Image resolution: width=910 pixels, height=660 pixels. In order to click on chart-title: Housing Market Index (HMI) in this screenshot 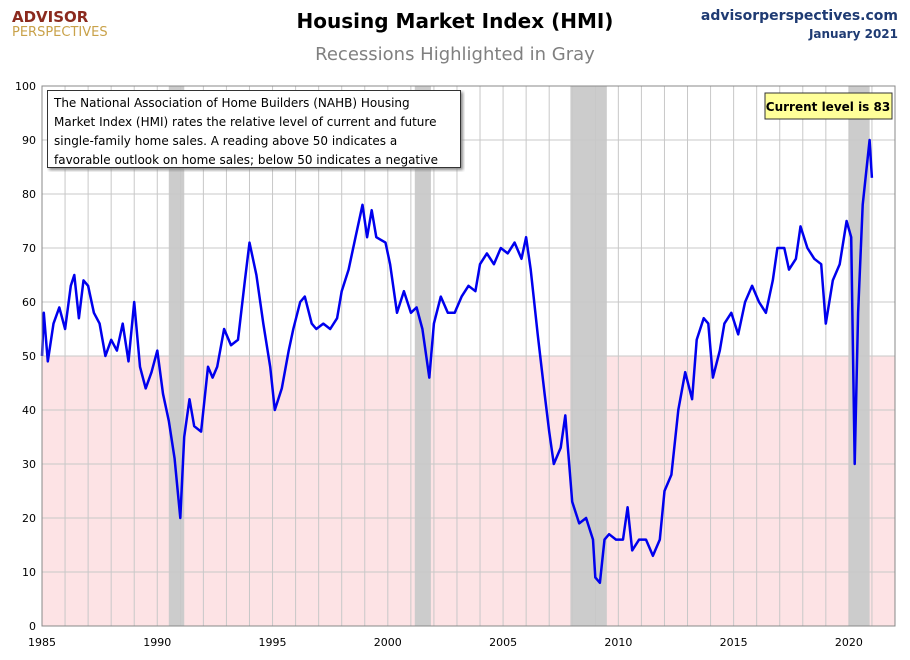, I will do `click(455, 21)`.